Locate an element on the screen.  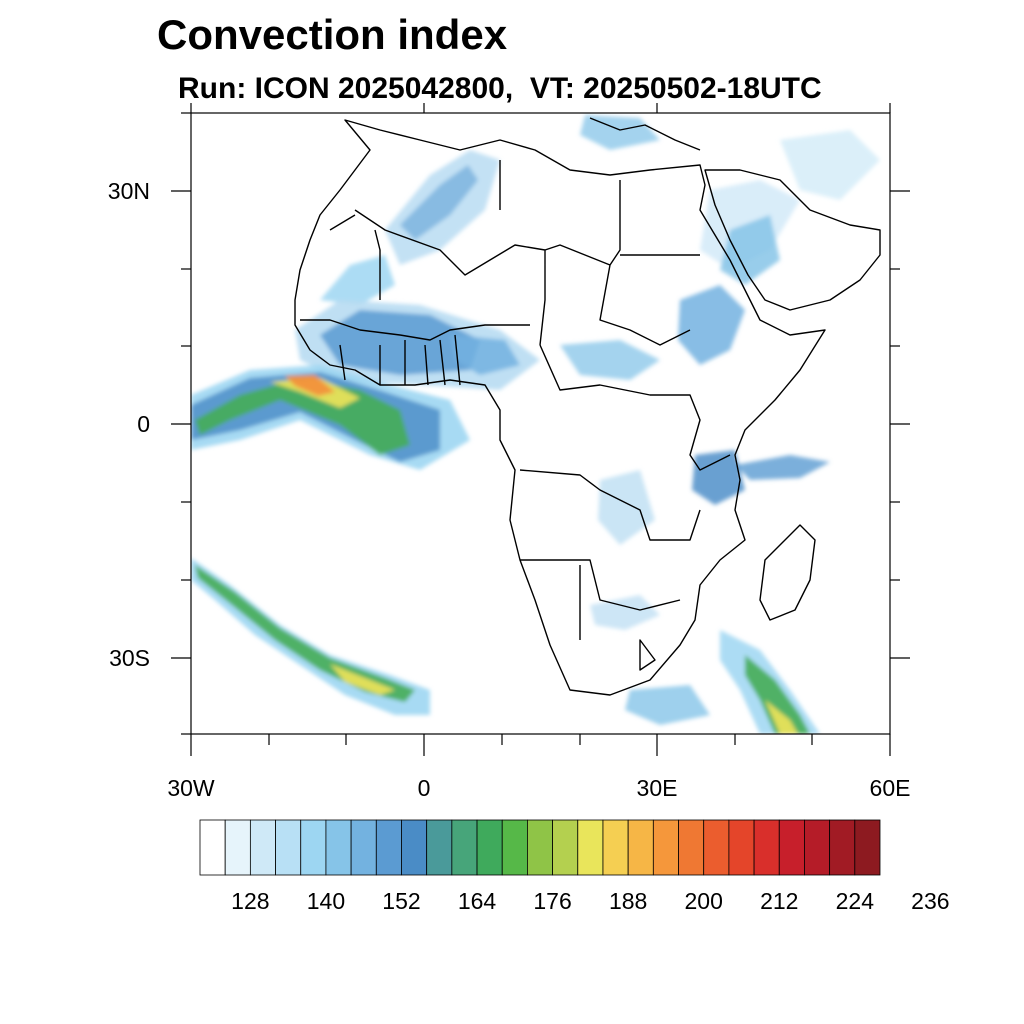
lon-label-0: 0 is located at coordinates (424, 788).